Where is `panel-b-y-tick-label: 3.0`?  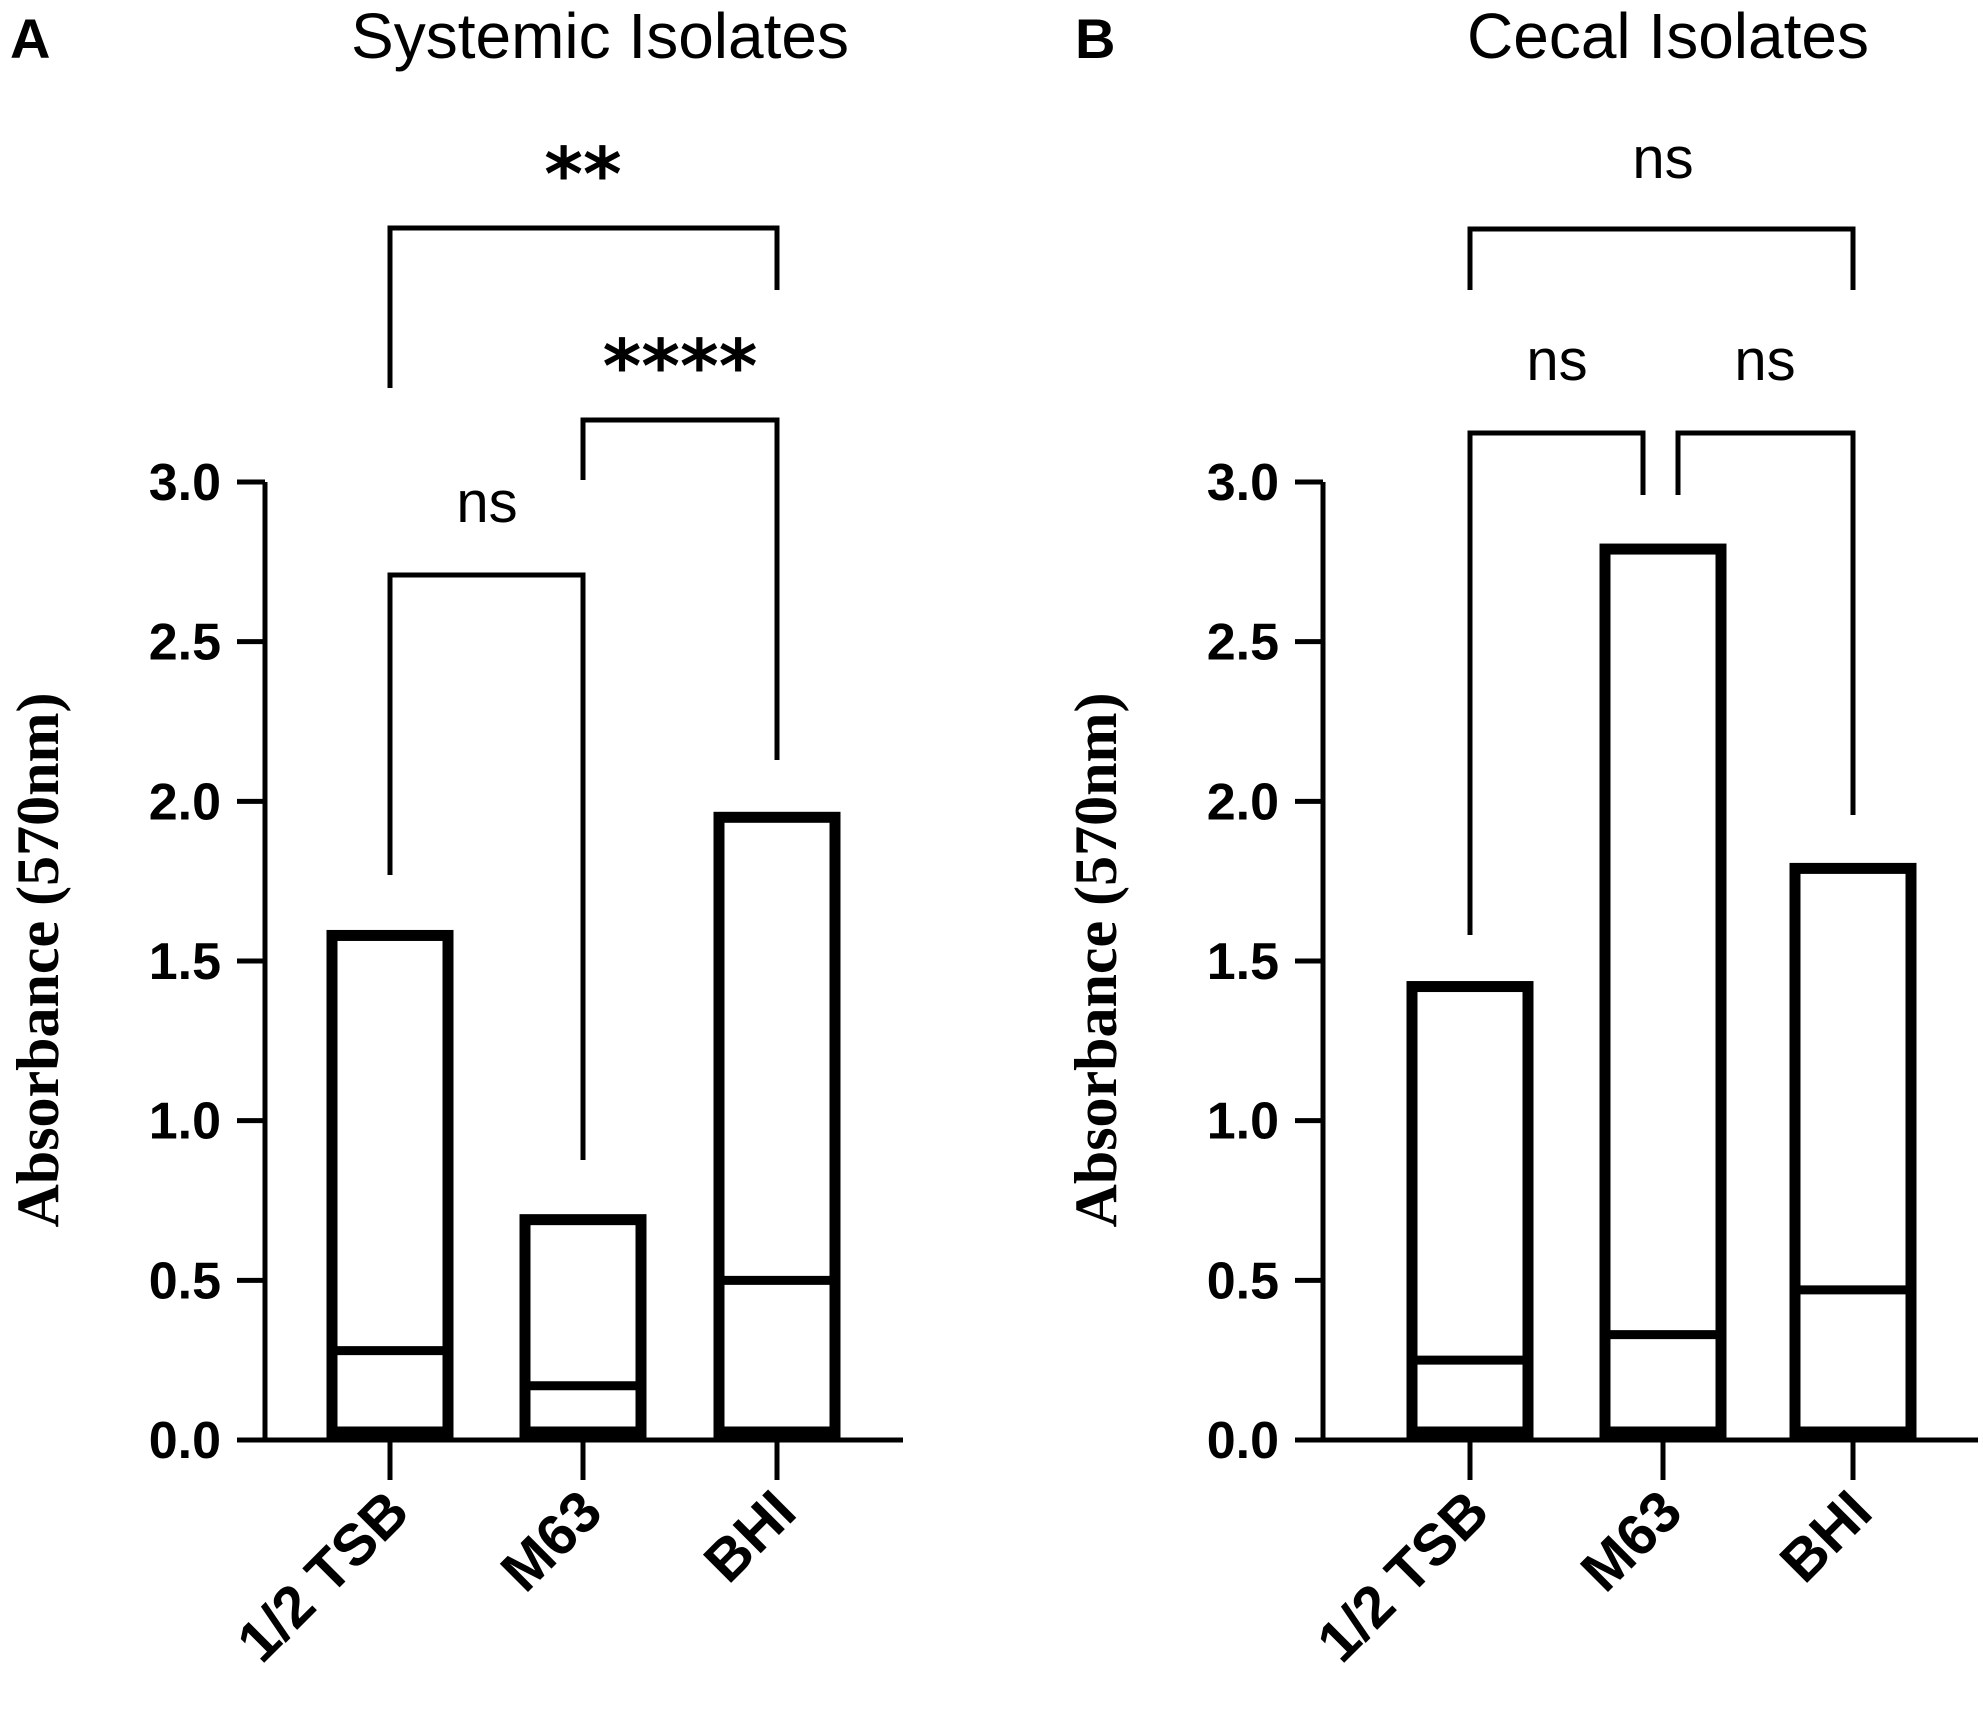
panel-b-y-tick-label: 3.0 is located at coordinates (1243, 483).